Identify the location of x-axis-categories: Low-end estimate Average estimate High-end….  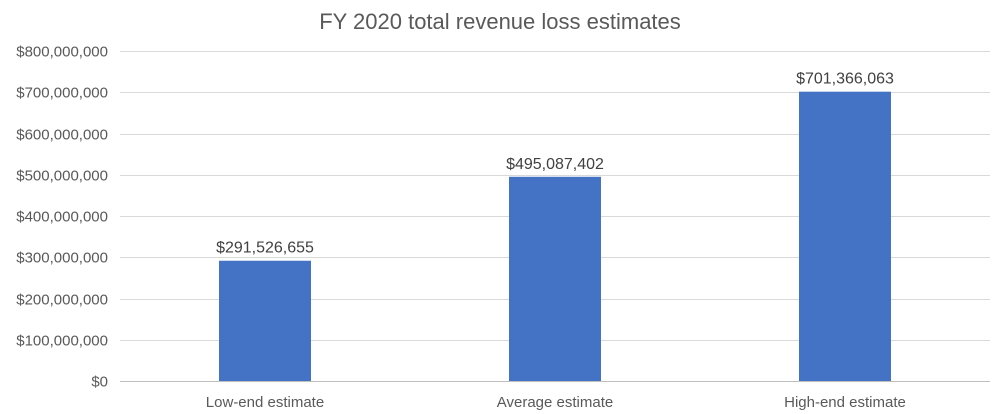
(556, 402).